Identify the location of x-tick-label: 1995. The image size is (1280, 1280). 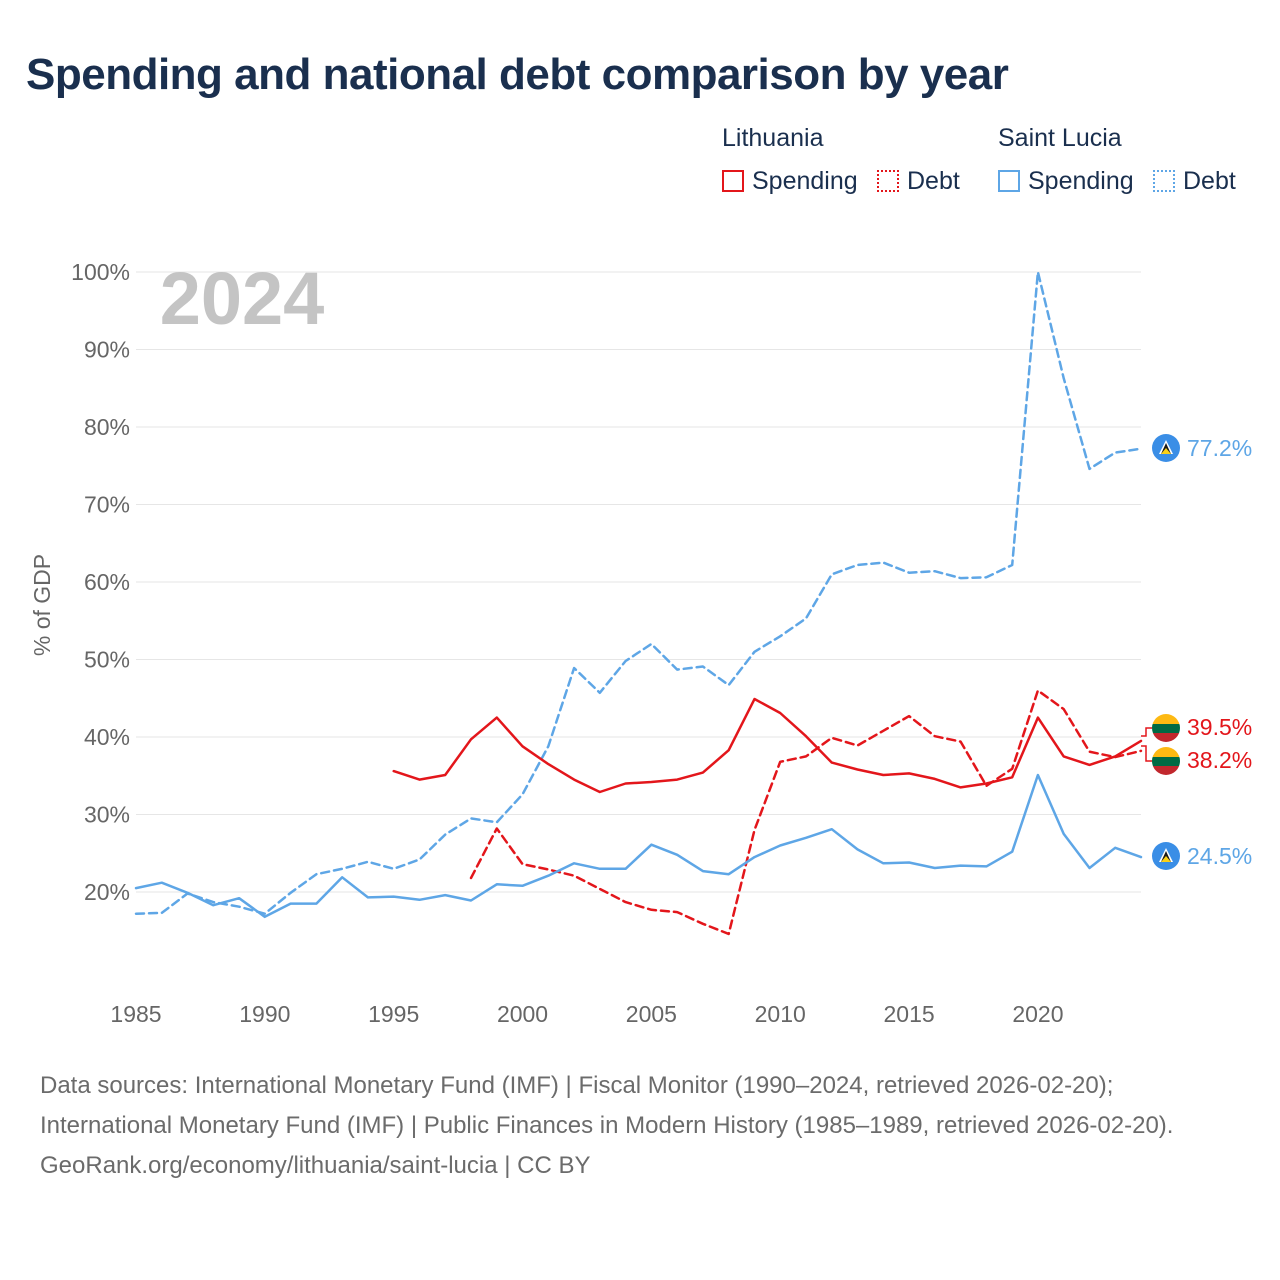
(393, 1014).